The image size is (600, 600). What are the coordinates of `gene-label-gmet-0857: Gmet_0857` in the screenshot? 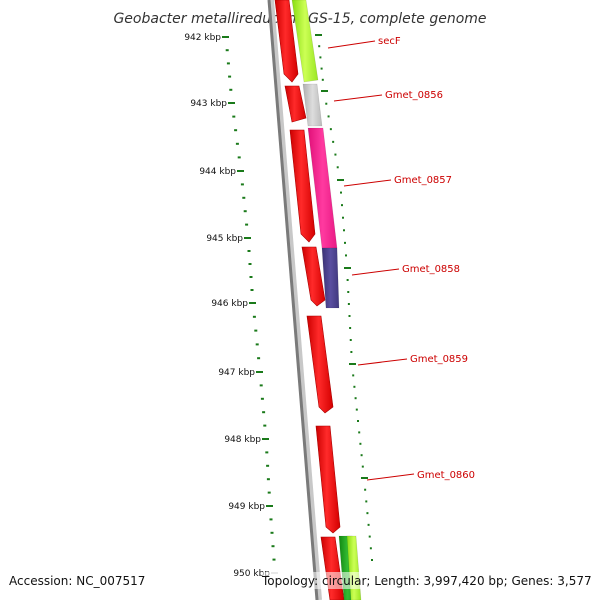 It's located at (397, 181).